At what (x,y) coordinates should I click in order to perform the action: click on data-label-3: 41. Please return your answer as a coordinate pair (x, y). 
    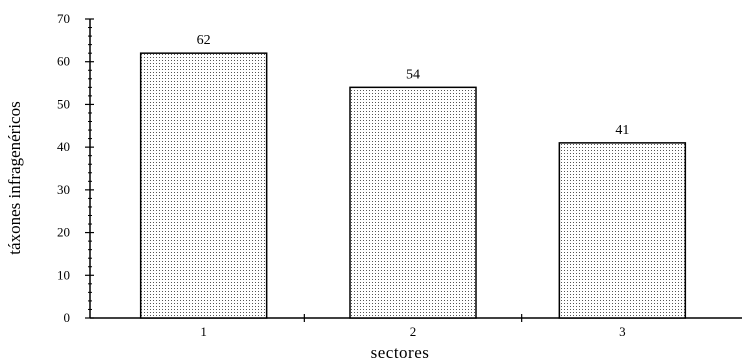
    Looking at the image, I should click on (622, 130).